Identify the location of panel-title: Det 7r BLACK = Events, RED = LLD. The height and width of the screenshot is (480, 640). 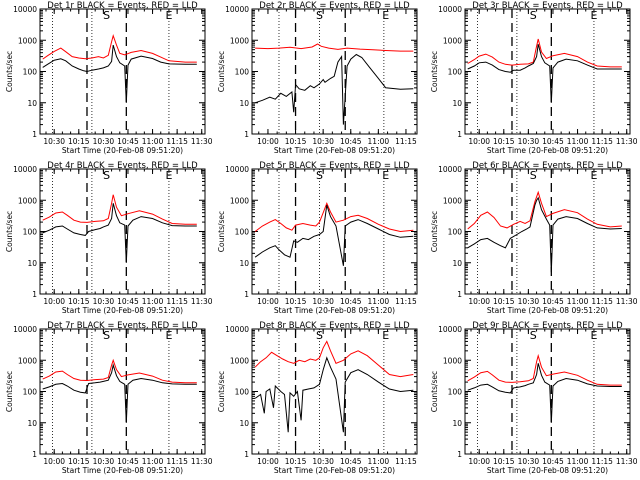
(122, 326).